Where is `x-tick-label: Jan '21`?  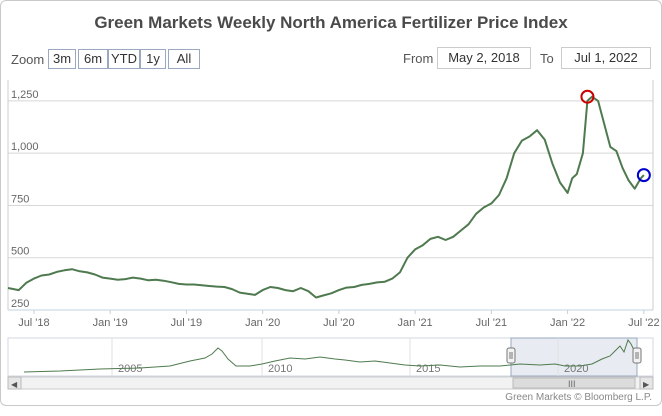
x-tick-label: Jan '21 is located at coordinates (415, 323).